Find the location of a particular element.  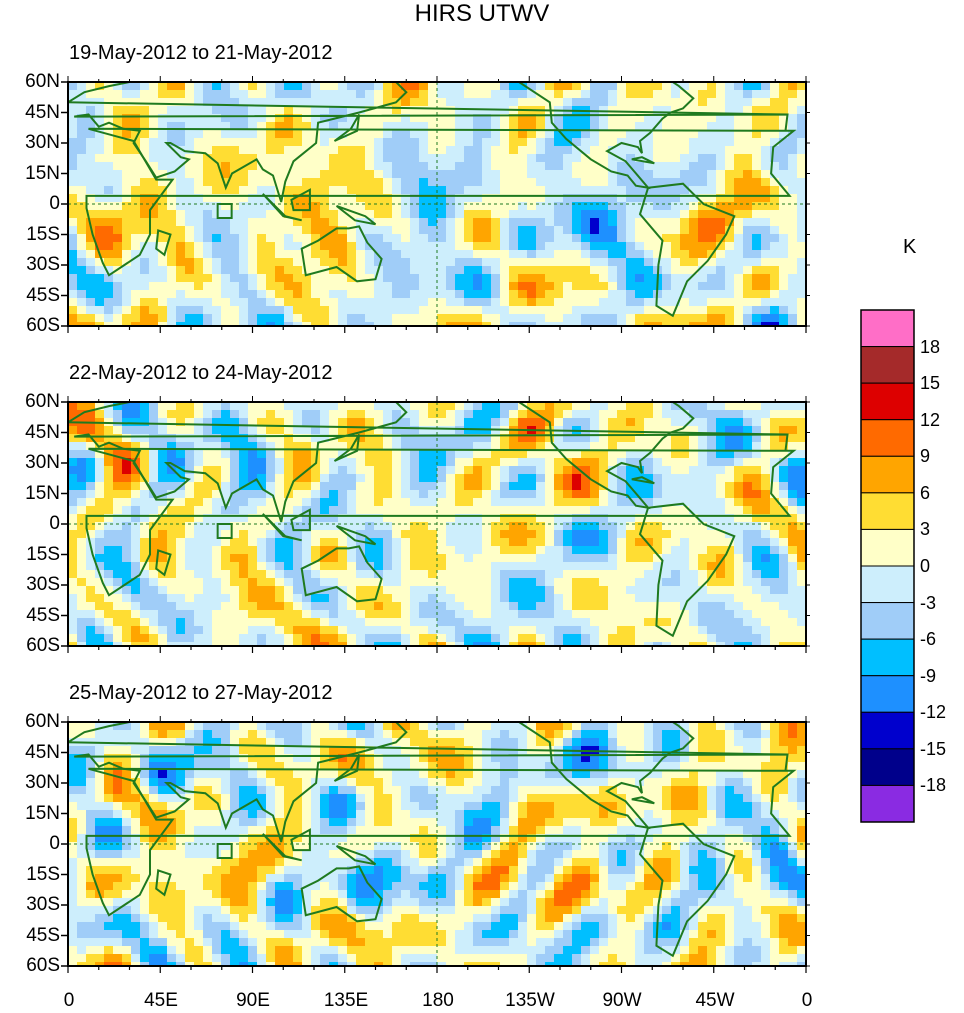

colorbar-tick-label: 12 is located at coordinates (930, 419).